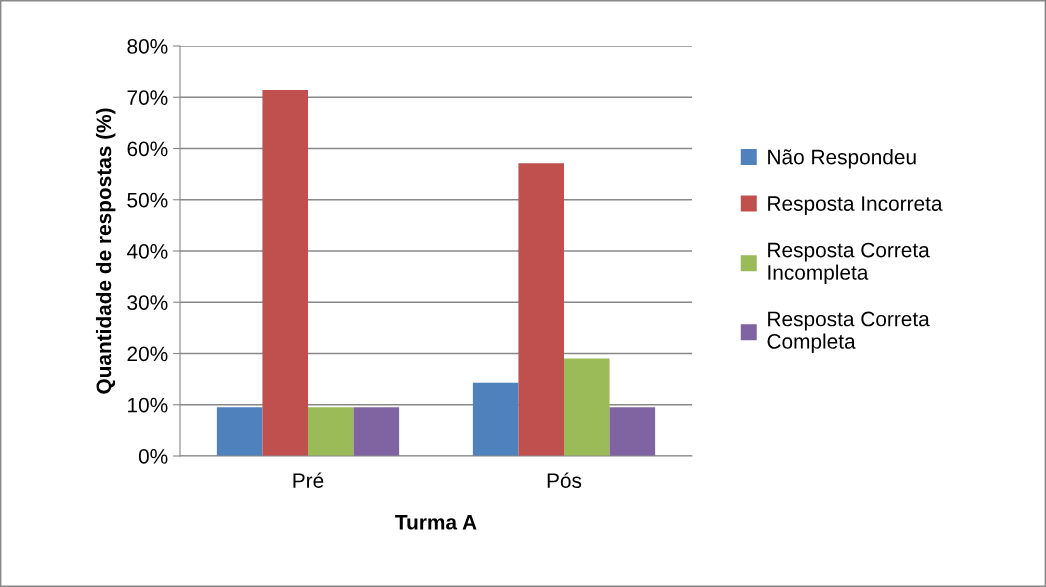  What do you see at coordinates (147, 149) in the screenshot?
I see `y-tick-label: 60%` at bounding box center [147, 149].